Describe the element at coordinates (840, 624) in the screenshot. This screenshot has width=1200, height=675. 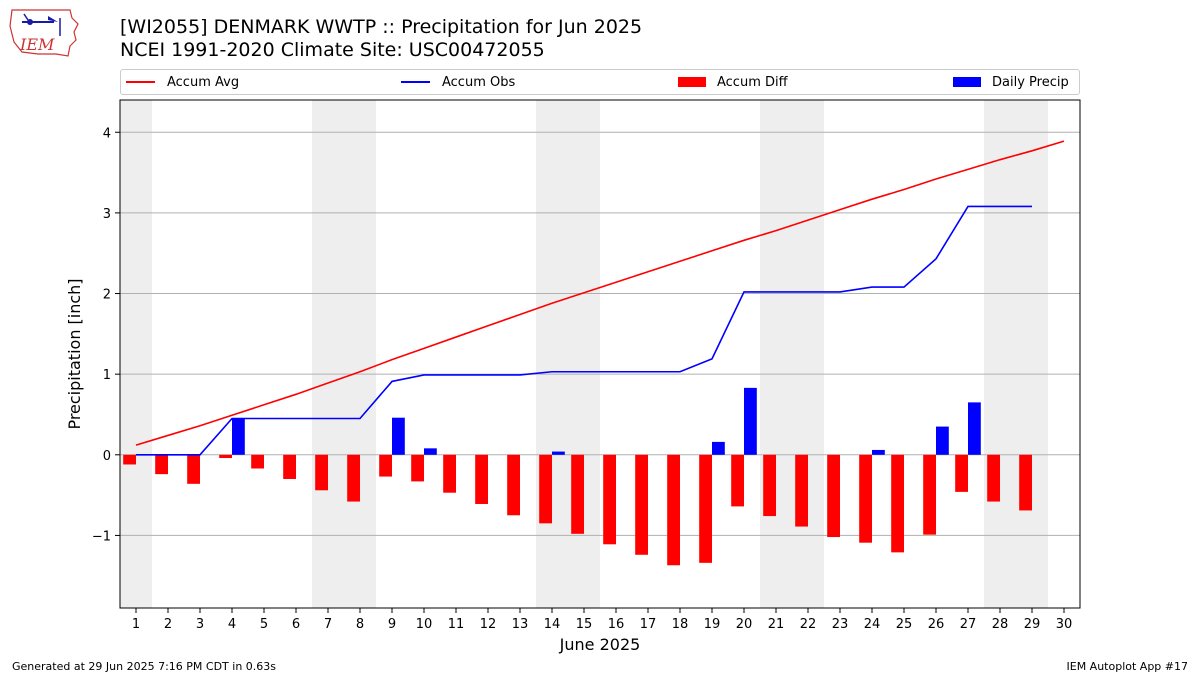
I see `x-tick-label-23: 23` at that location.